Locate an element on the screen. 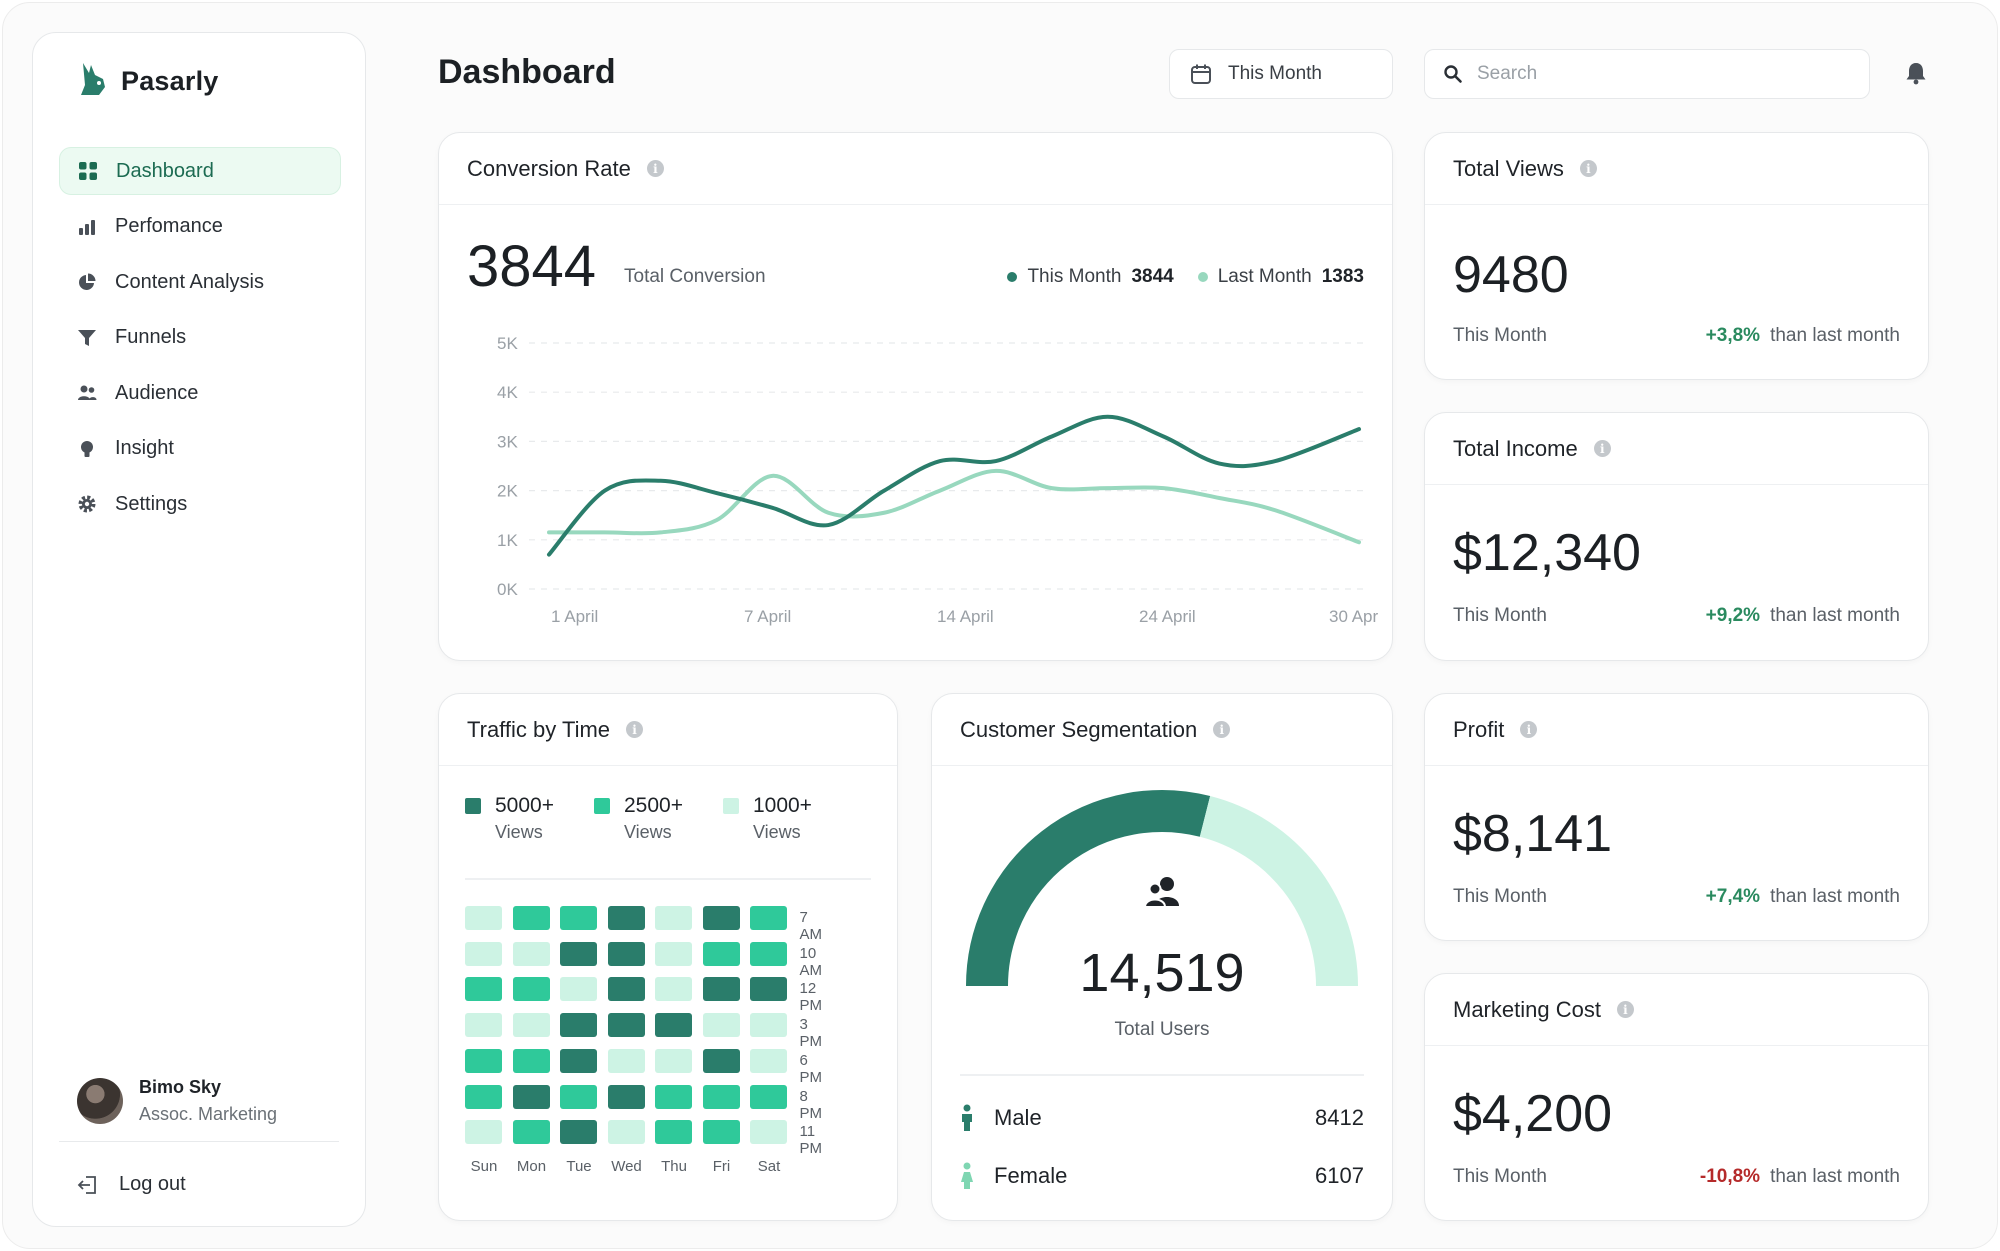 The width and height of the screenshot is (2000, 1251). time-label: 12 PM is located at coordinates (811, 997).